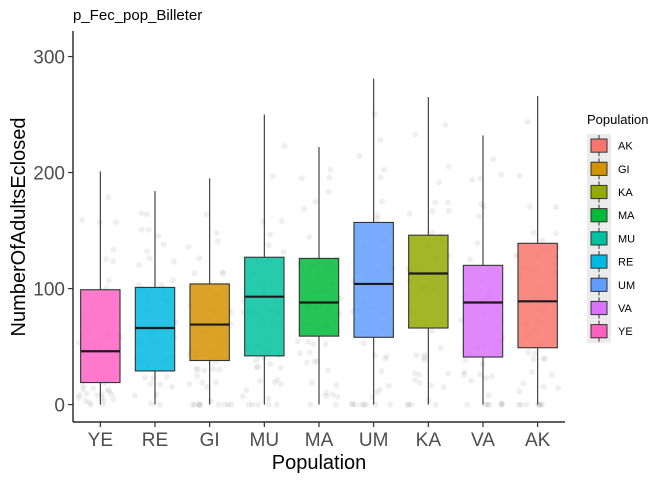  Describe the element at coordinates (617, 227) in the screenshot. I see `legend: Population AK GI KA MA MU RE UM VA YE` at that location.